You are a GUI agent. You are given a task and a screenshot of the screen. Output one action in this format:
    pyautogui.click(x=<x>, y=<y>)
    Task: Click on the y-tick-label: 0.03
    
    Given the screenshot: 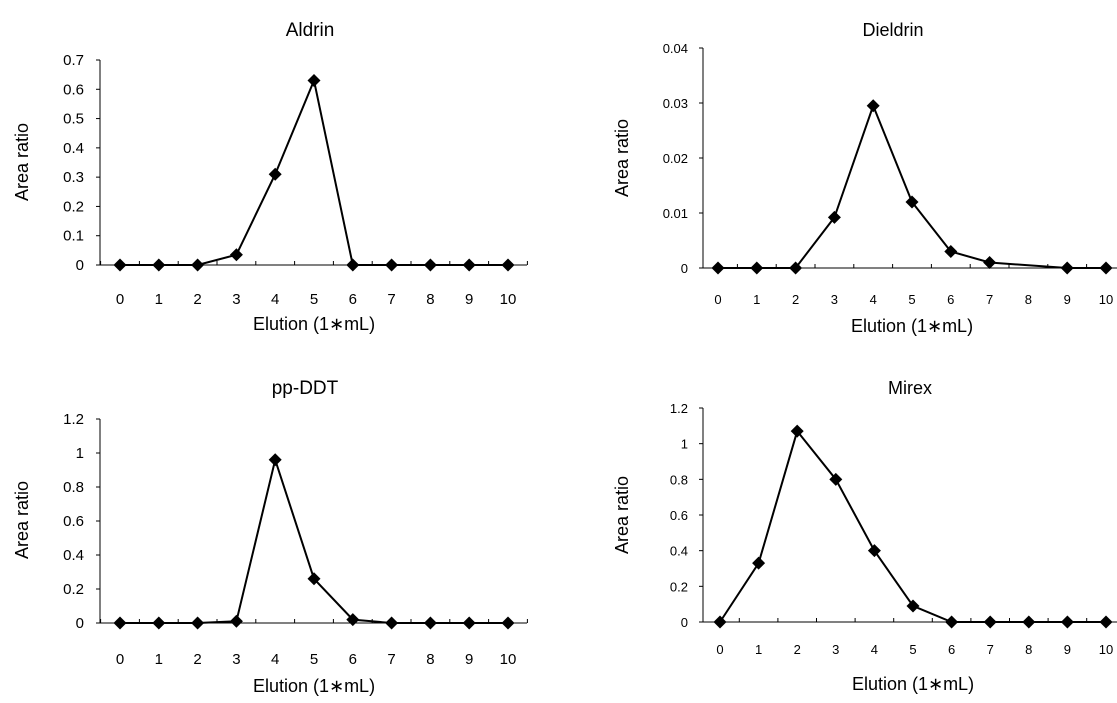 What is the action you would take?
    pyautogui.click(x=675, y=103)
    